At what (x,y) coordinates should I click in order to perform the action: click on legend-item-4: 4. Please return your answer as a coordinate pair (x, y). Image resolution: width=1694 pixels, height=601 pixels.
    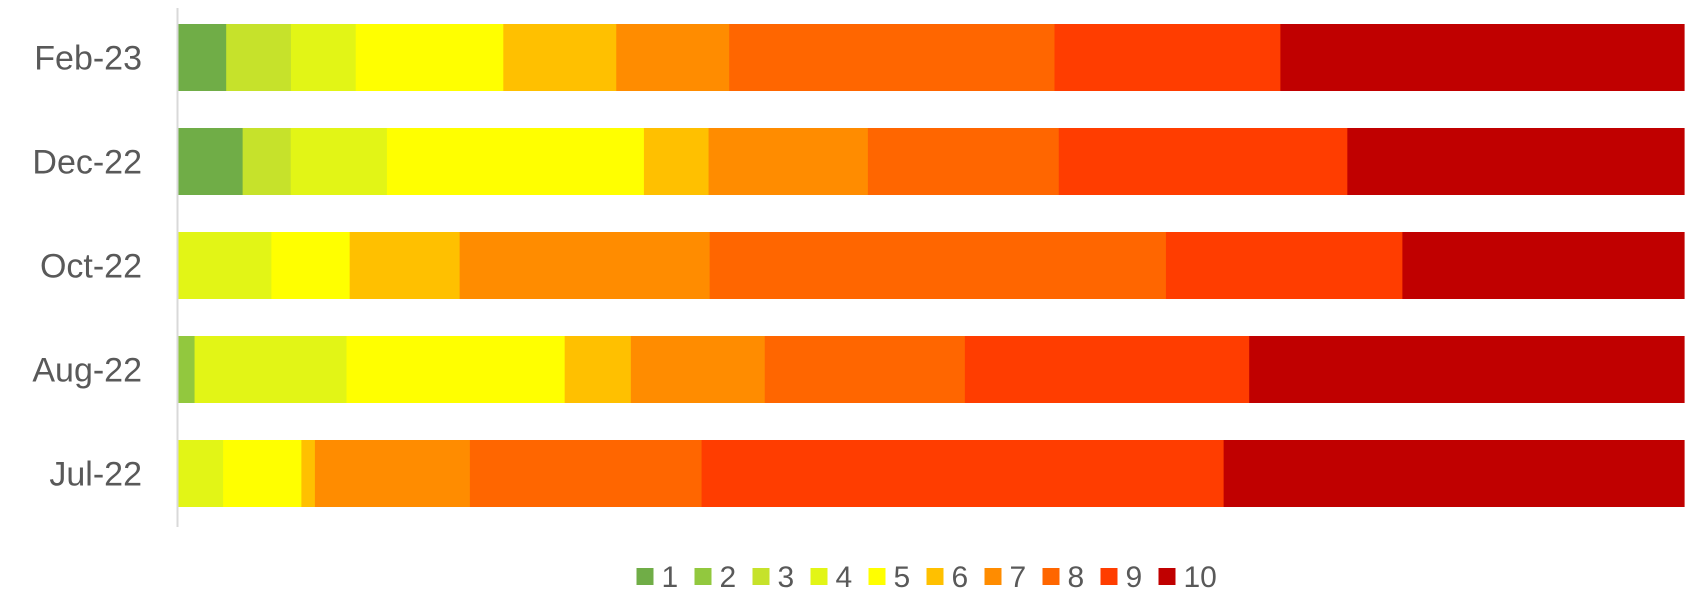
    Looking at the image, I should click on (831, 577).